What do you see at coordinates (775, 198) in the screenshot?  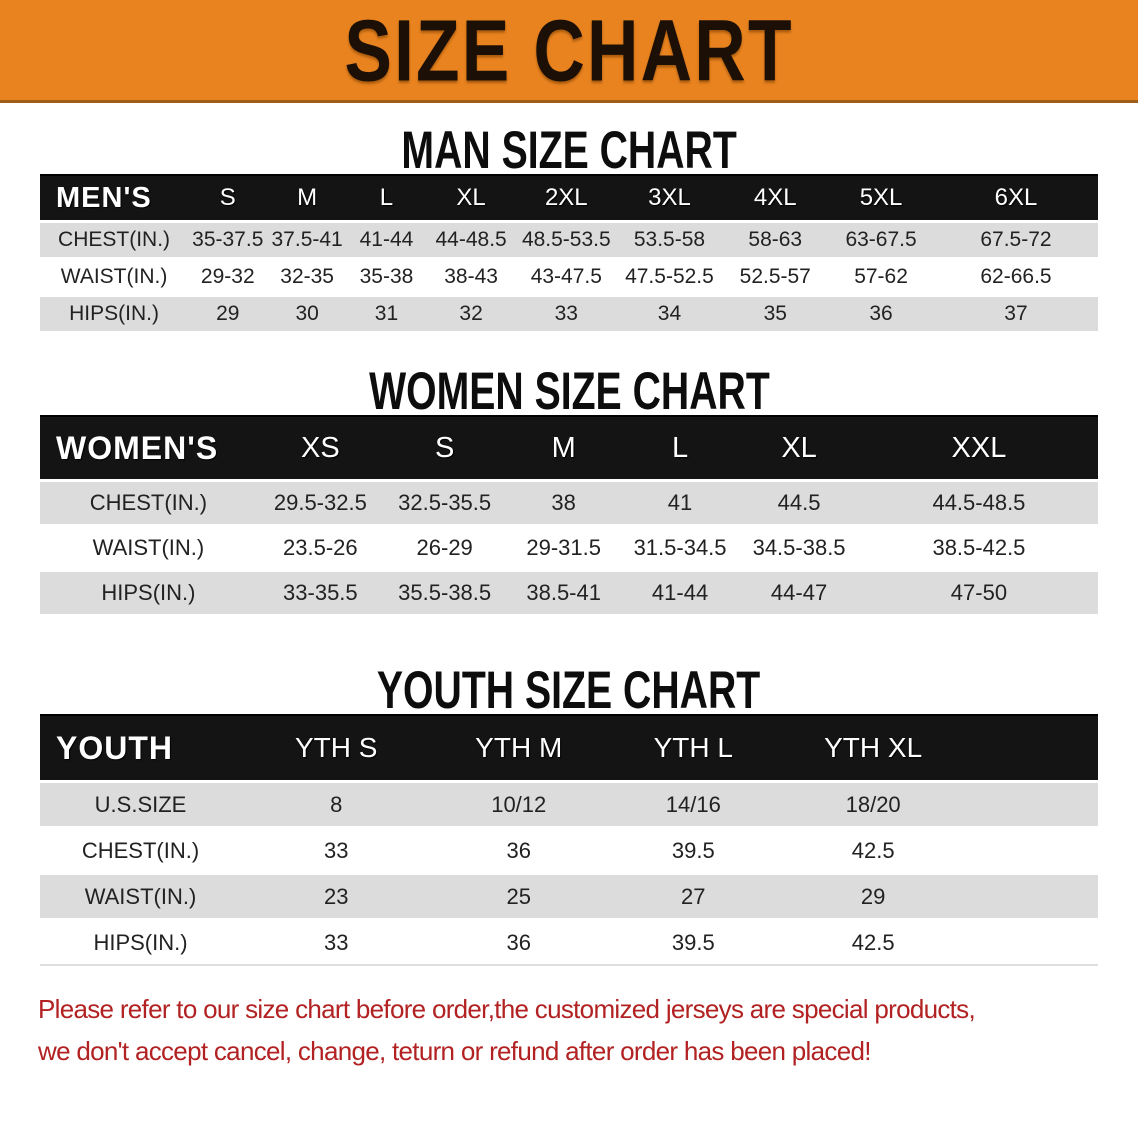 I see `size-column-header: 4XL` at bounding box center [775, 198].